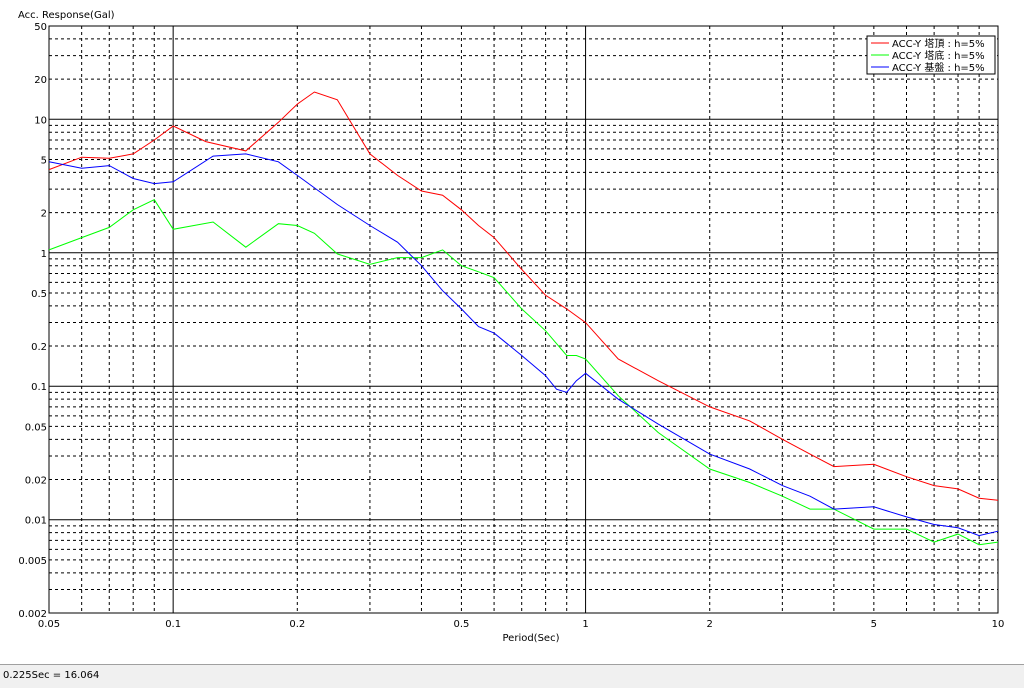 This screenshot has width=1024, height=688. What do you see at coordinates (44, 214) in the screenshot?
I see `y-tick-label: 2` at bounding box center [44, 214].